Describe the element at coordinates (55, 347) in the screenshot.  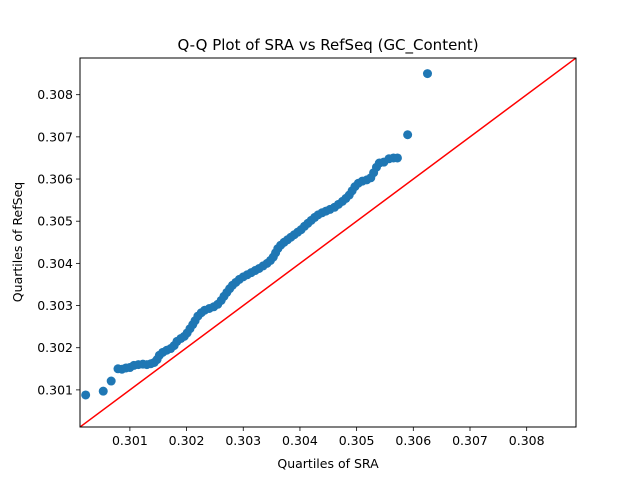
I see `y-tick-label: 0.302` at that location.